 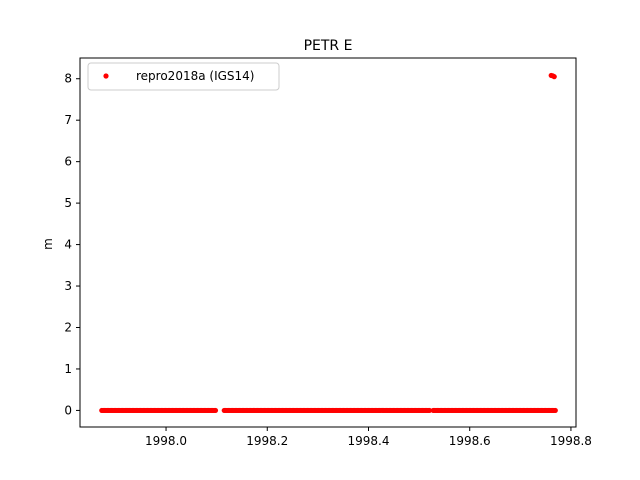 I want to click on y-tick-label: 2, so click(x=68, y=327).